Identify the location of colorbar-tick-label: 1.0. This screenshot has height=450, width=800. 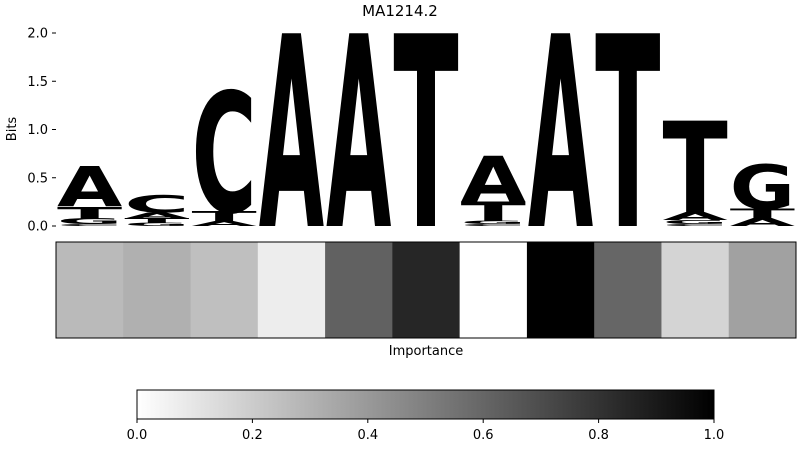
(714, 435).